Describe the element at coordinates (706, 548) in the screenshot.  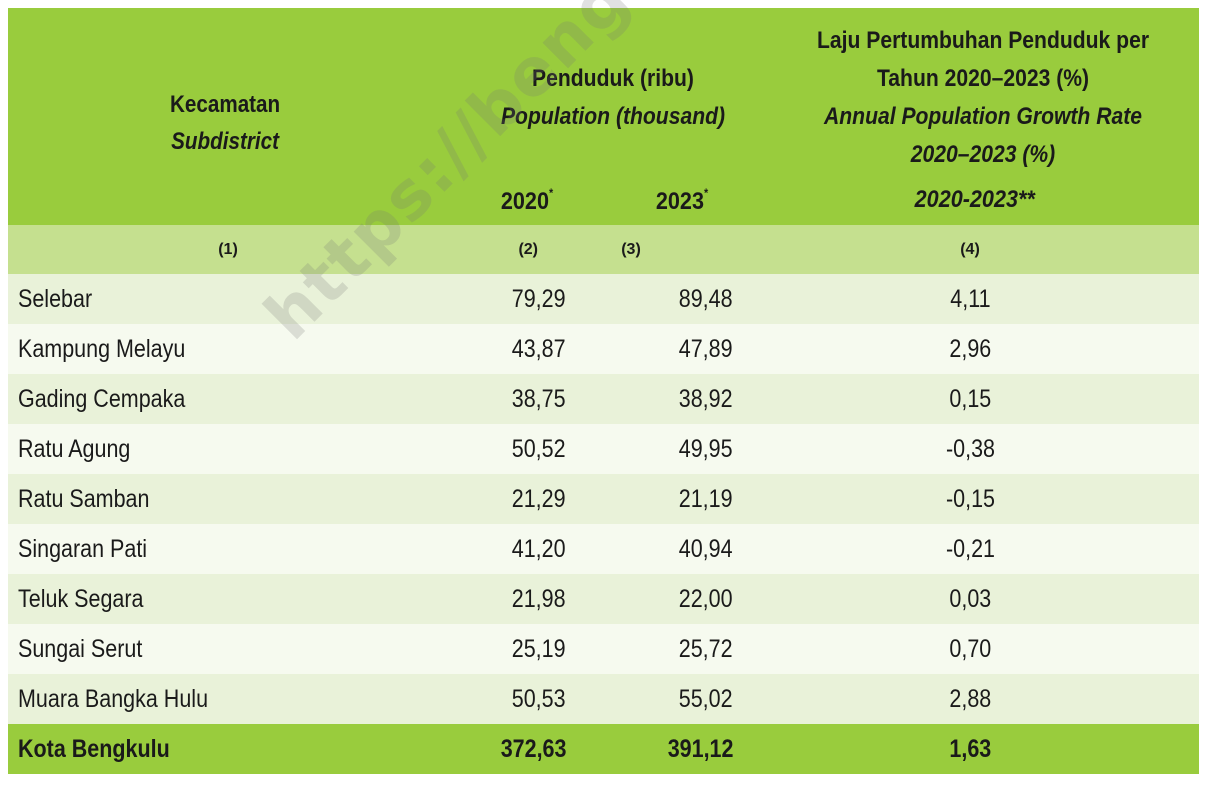
I see `population-2023-text: 40,94` at that location.